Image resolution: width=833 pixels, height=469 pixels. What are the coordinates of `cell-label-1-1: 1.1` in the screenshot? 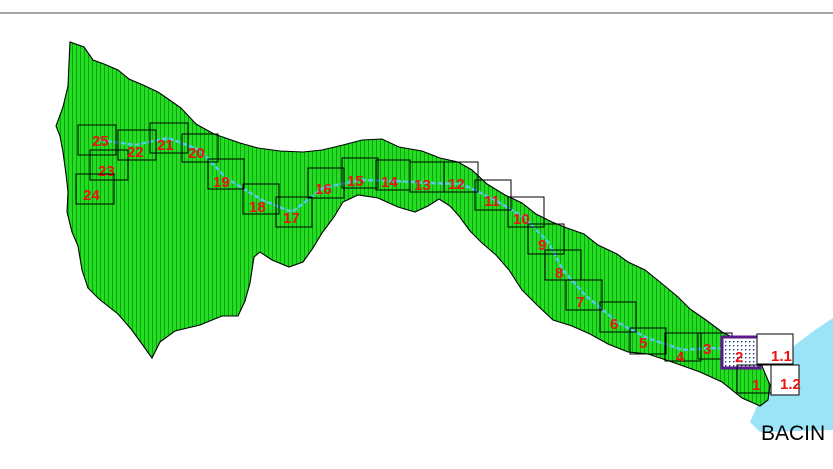 It's located at (781, 356).